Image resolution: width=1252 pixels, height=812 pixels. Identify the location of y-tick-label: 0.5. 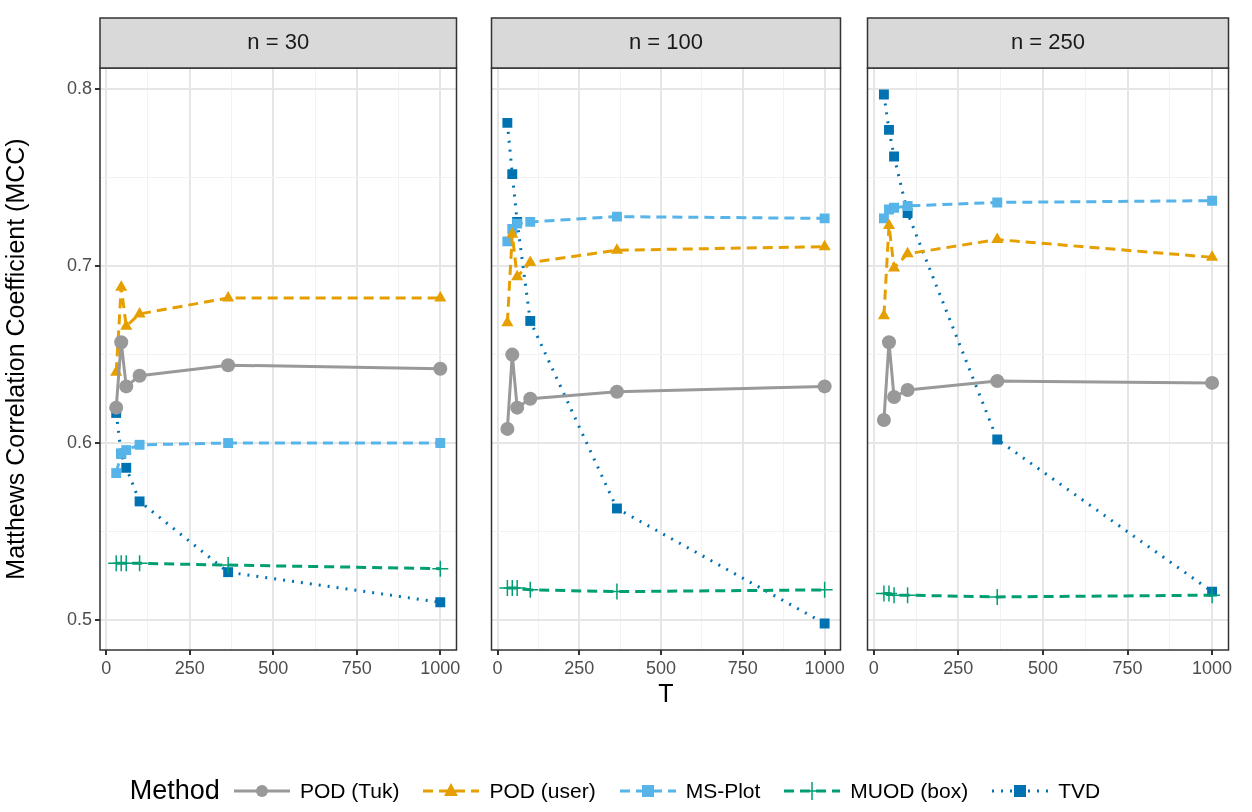
(79, 618).